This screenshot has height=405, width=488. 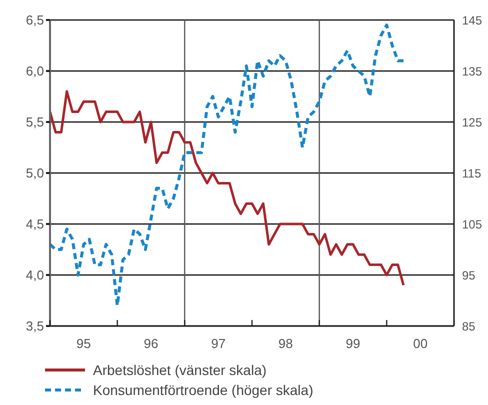 What do you see at coordinates (35, 275) in the screenshot?
I see `y-tick-label: 4,0` at bounding box center [35, 275].